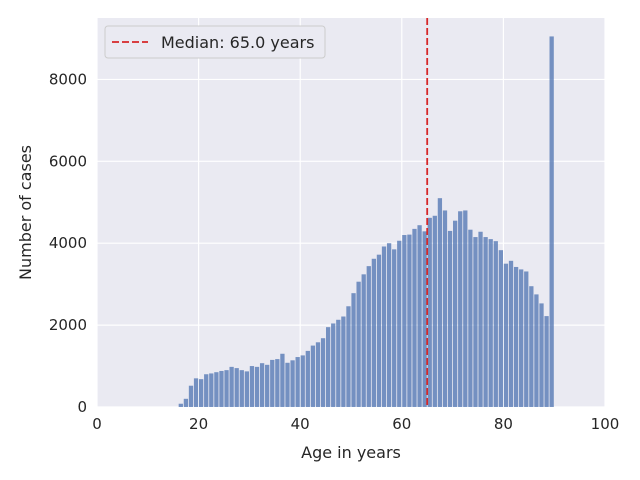  I want to click on x-axis-label: Age in years, so click(351, 452).